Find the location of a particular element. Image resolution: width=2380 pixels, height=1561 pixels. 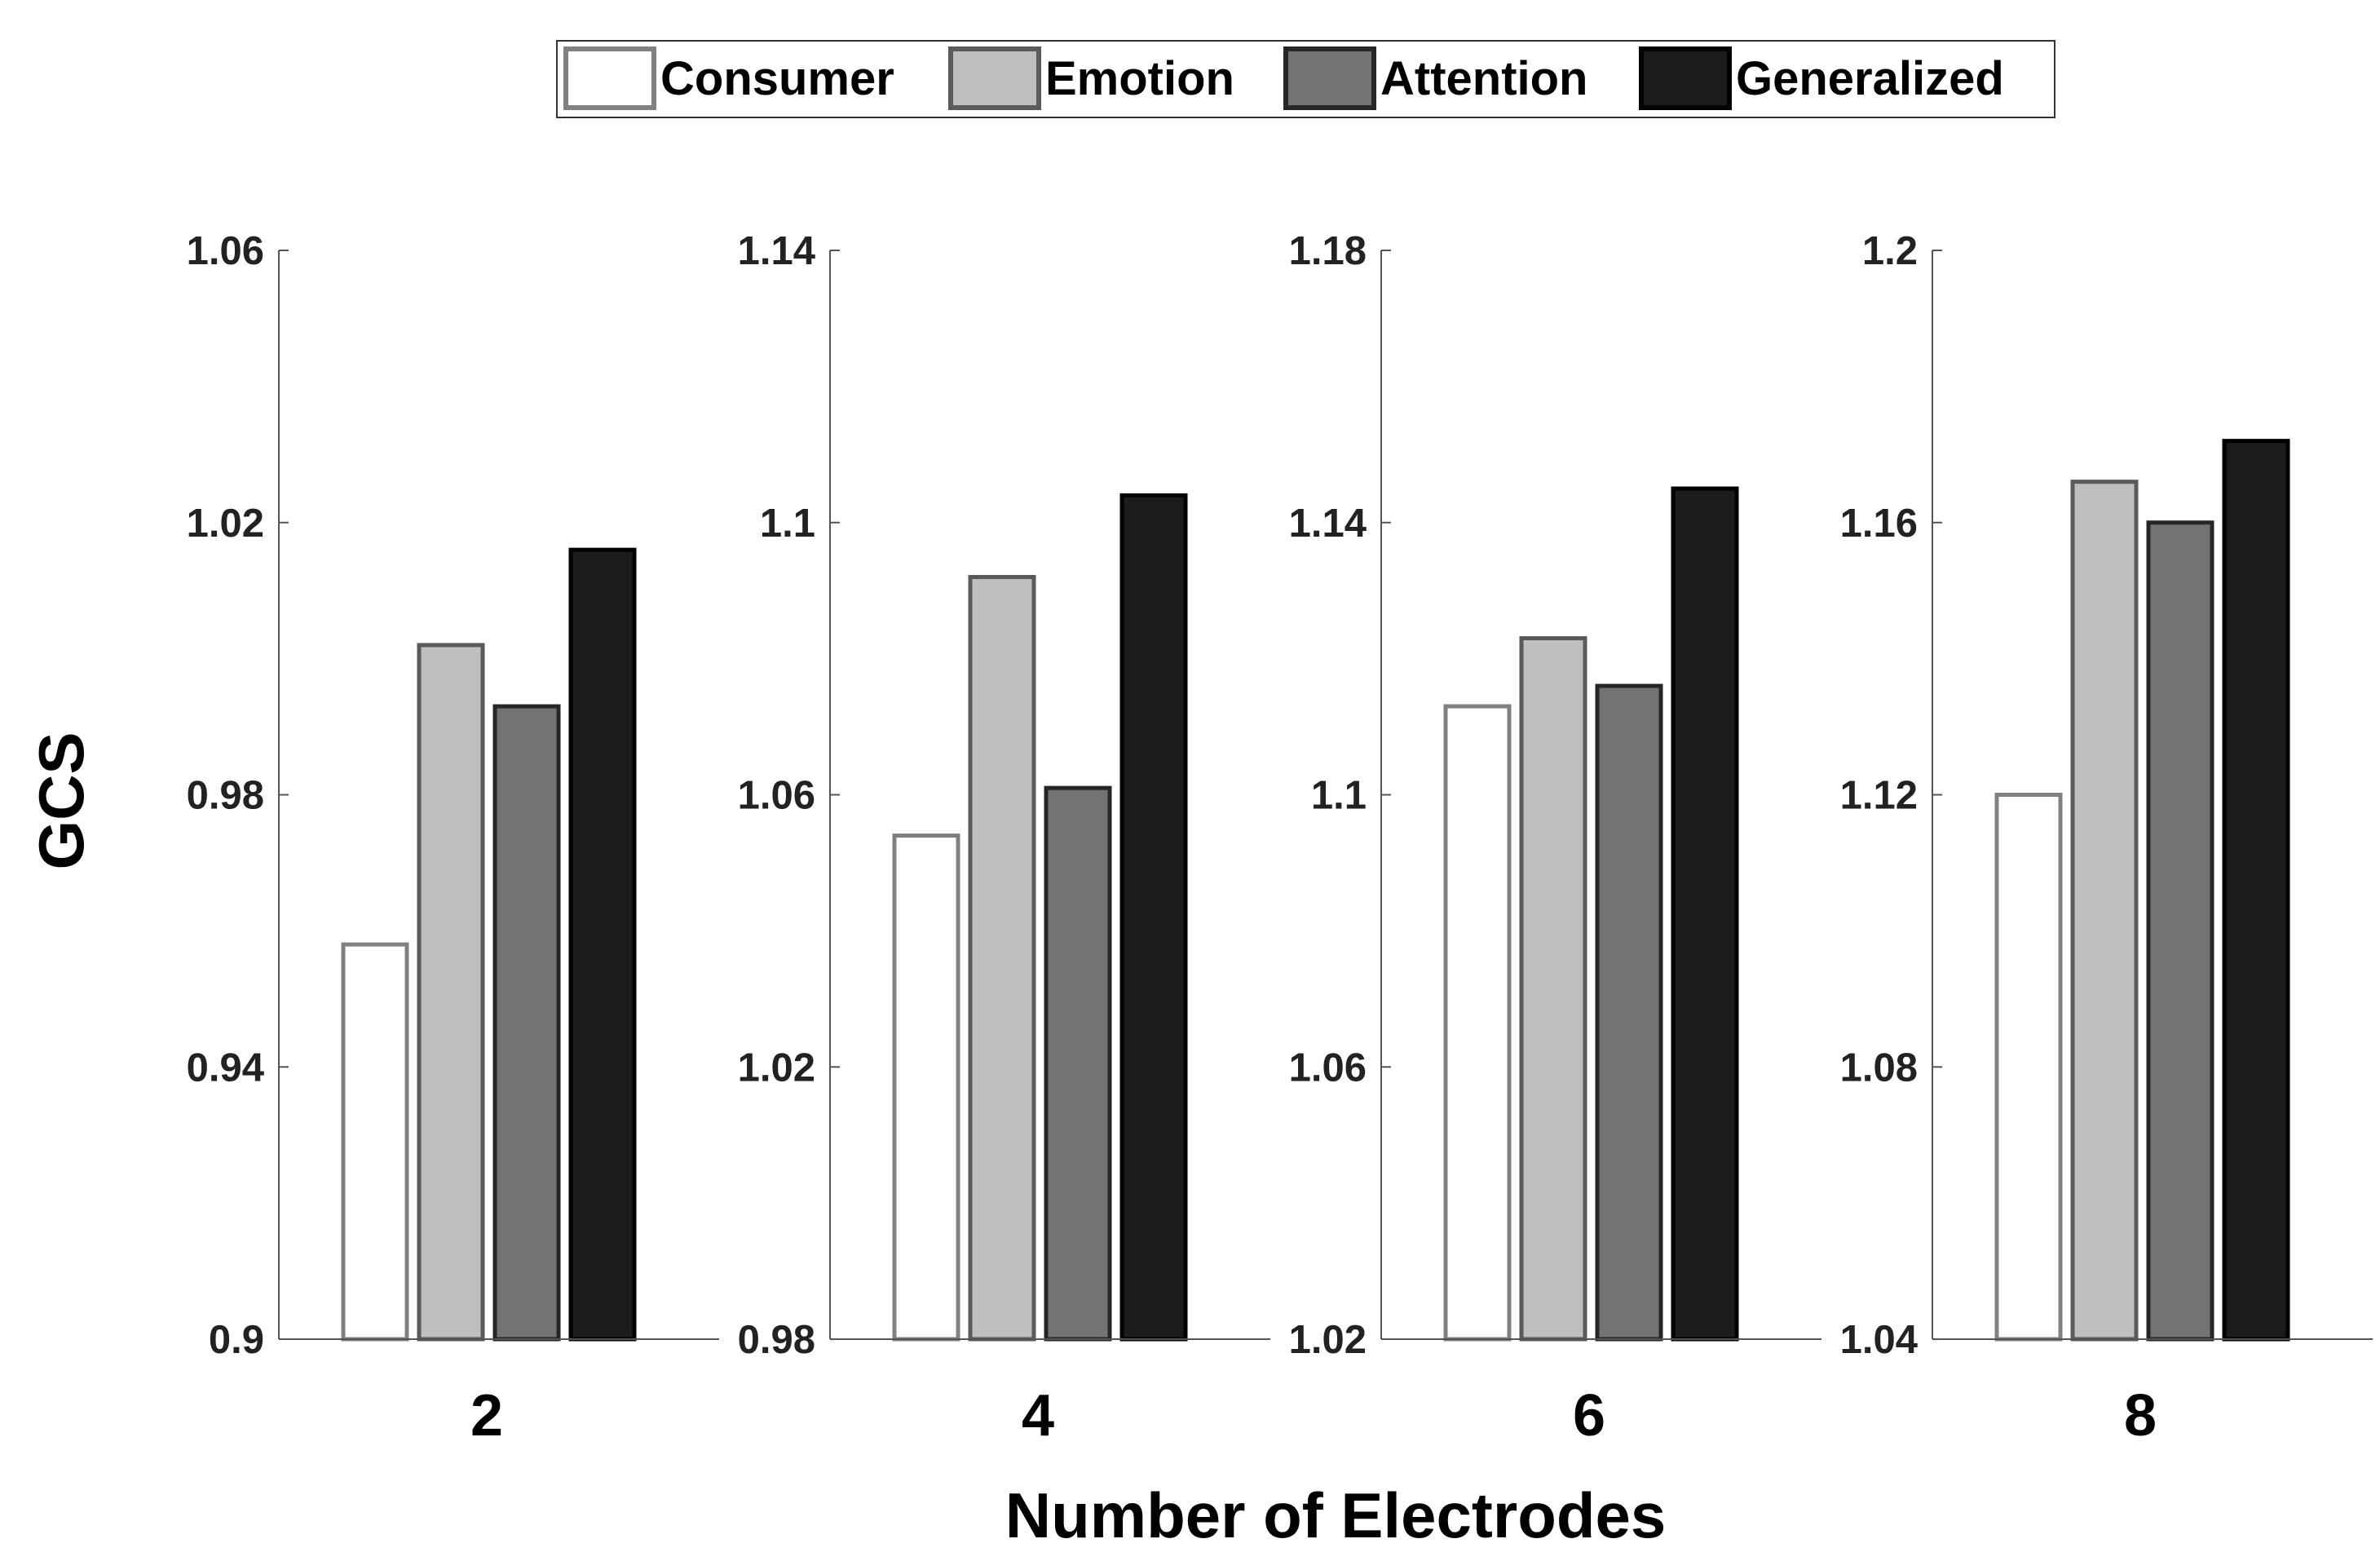

y-tick-label: 1.12 is located at coordinates (1879, 796).